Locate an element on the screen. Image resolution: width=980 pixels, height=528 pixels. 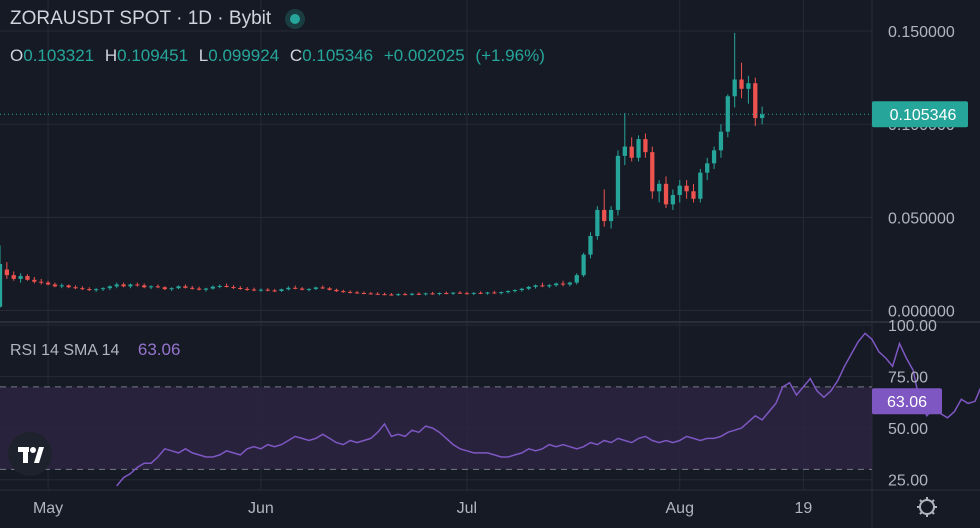
x-tick-label: 19 is located at coordinates (803, 508).